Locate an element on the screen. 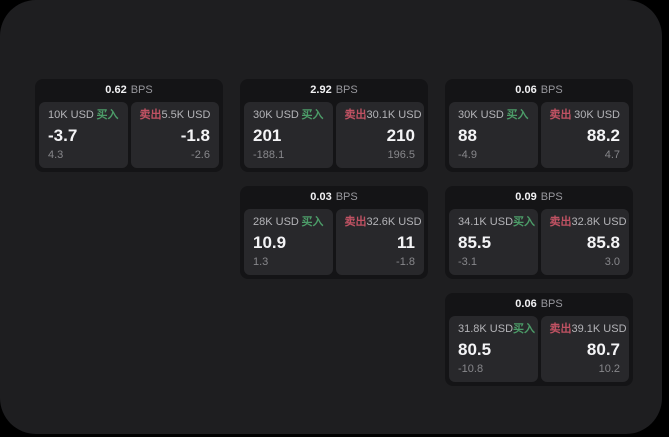 This screenshot has height=437, width=669. sell-sub-value: 196.5 is located at coordinates (401, 155).